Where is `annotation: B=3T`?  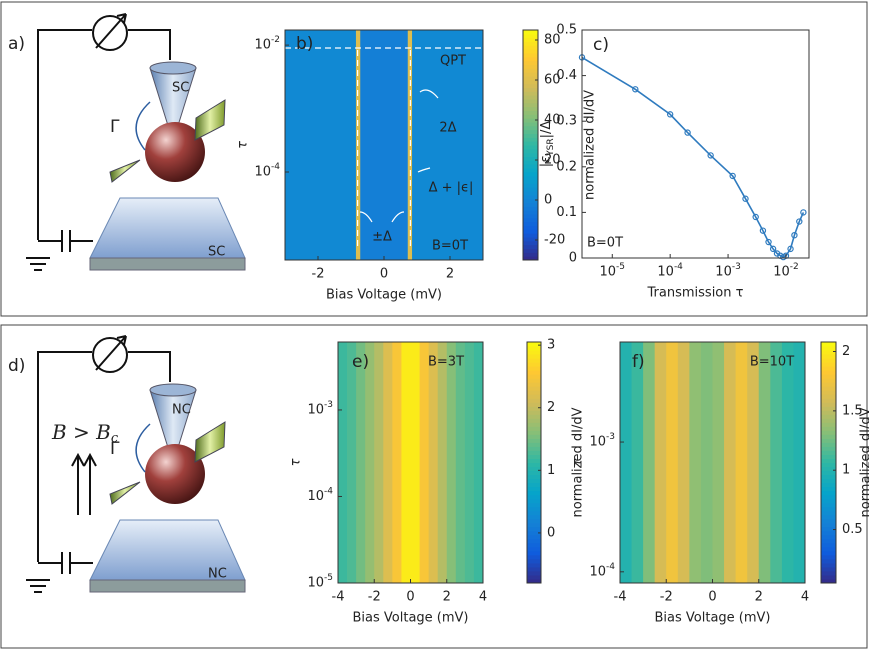 annotation: B=3T is located at coordinates (446, 362).